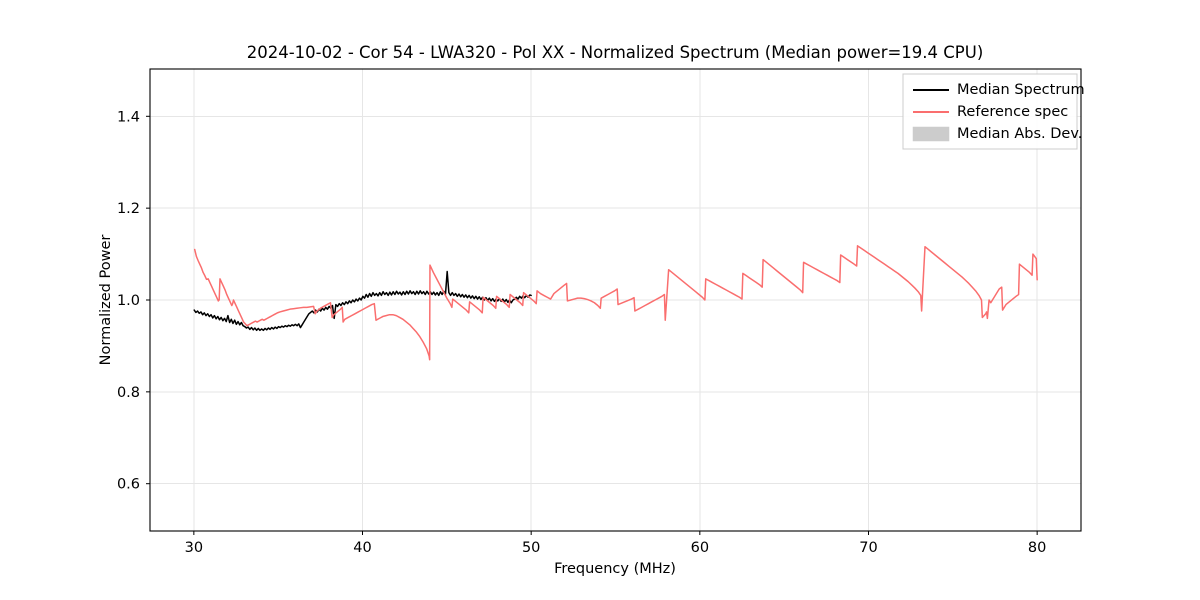 Image resolution: width=1200 pixels, height=600 pixels. Describe the element at coordinates (615, 569) in the screenshot. I see `x-axis-title: Frequency (MHz)` at that location.